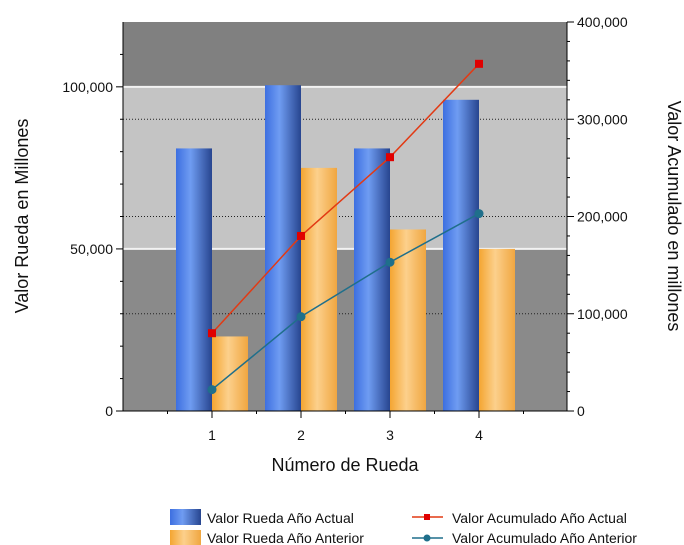 The width and height of the screenshot is (684, 545). What do you see at coordinates (91, 249) in the screenshot?
I see `left-tick-label-1: 50,000` at bounding box center [91, 249].